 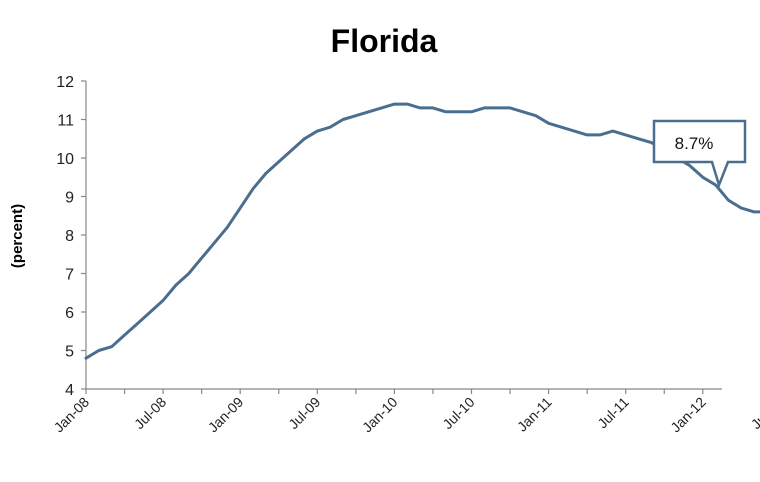 I want to click on callout: 8.7%, so click(x=699, y=154).